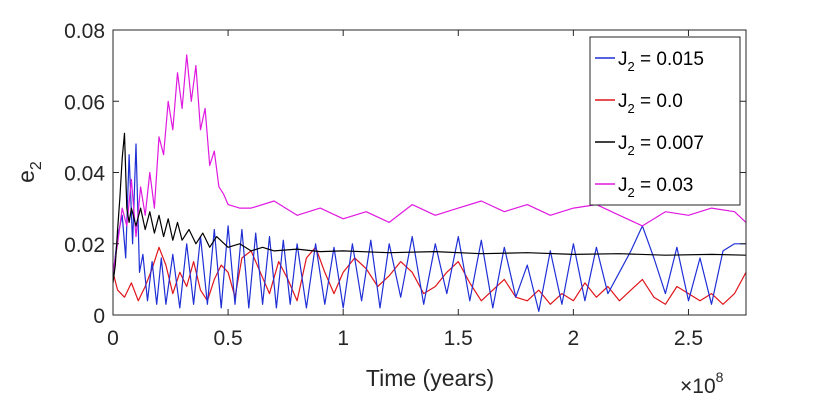 This screenshot has width=822, height=400. What do you see at coordinates (113, 338) in the screenshot?
I see `x-tick-label: 0` at bounding box center [113, 338].